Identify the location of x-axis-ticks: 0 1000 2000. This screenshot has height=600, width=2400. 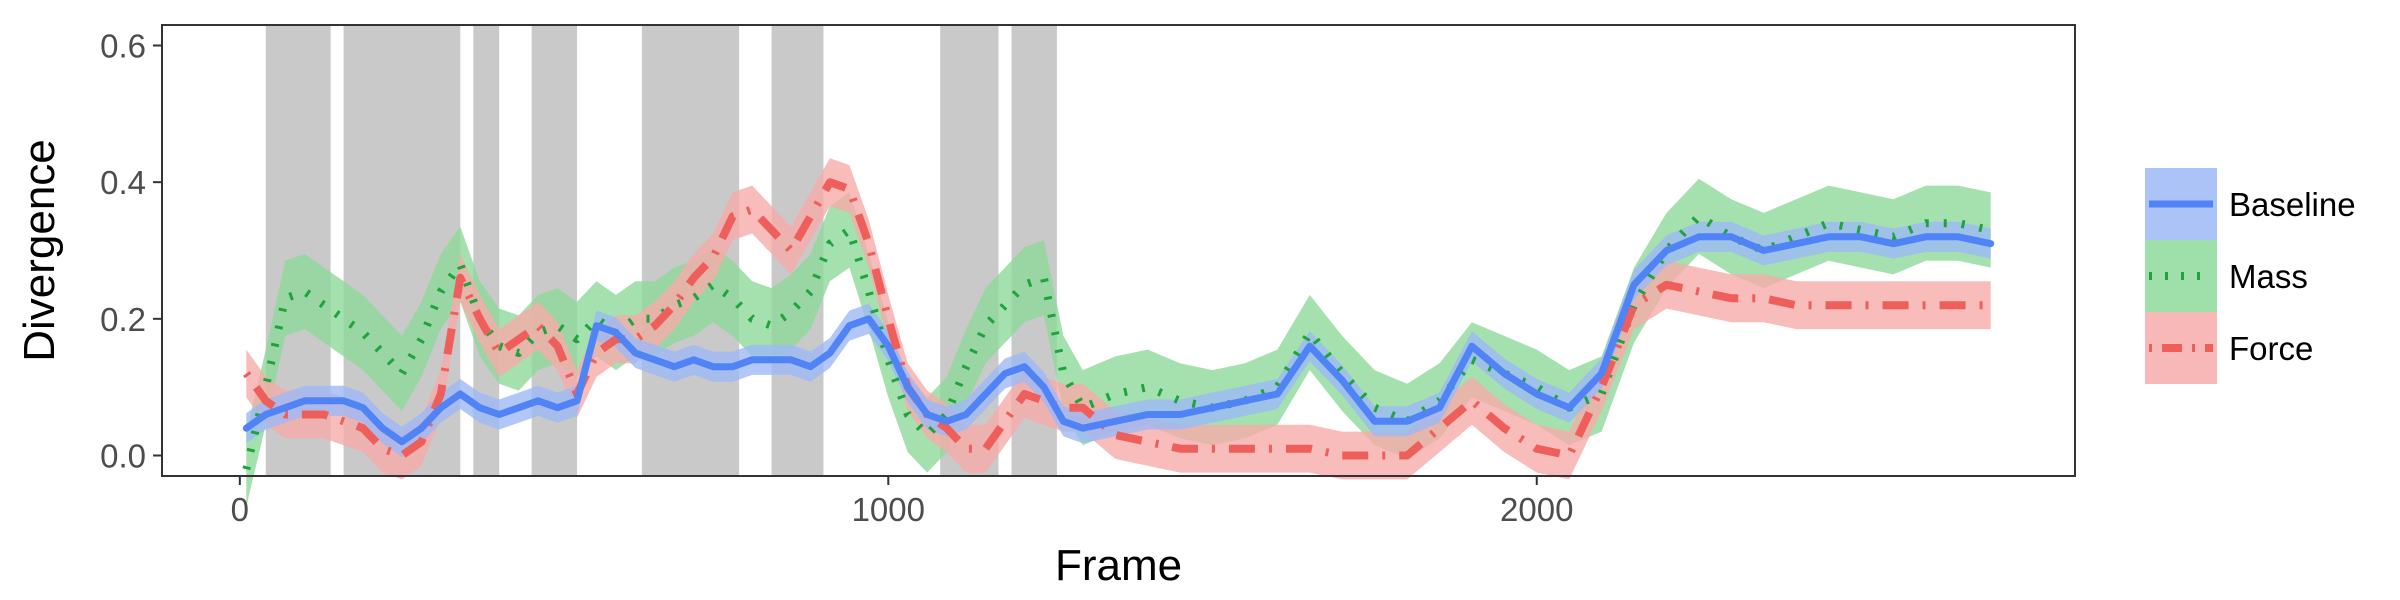
(902, 502).